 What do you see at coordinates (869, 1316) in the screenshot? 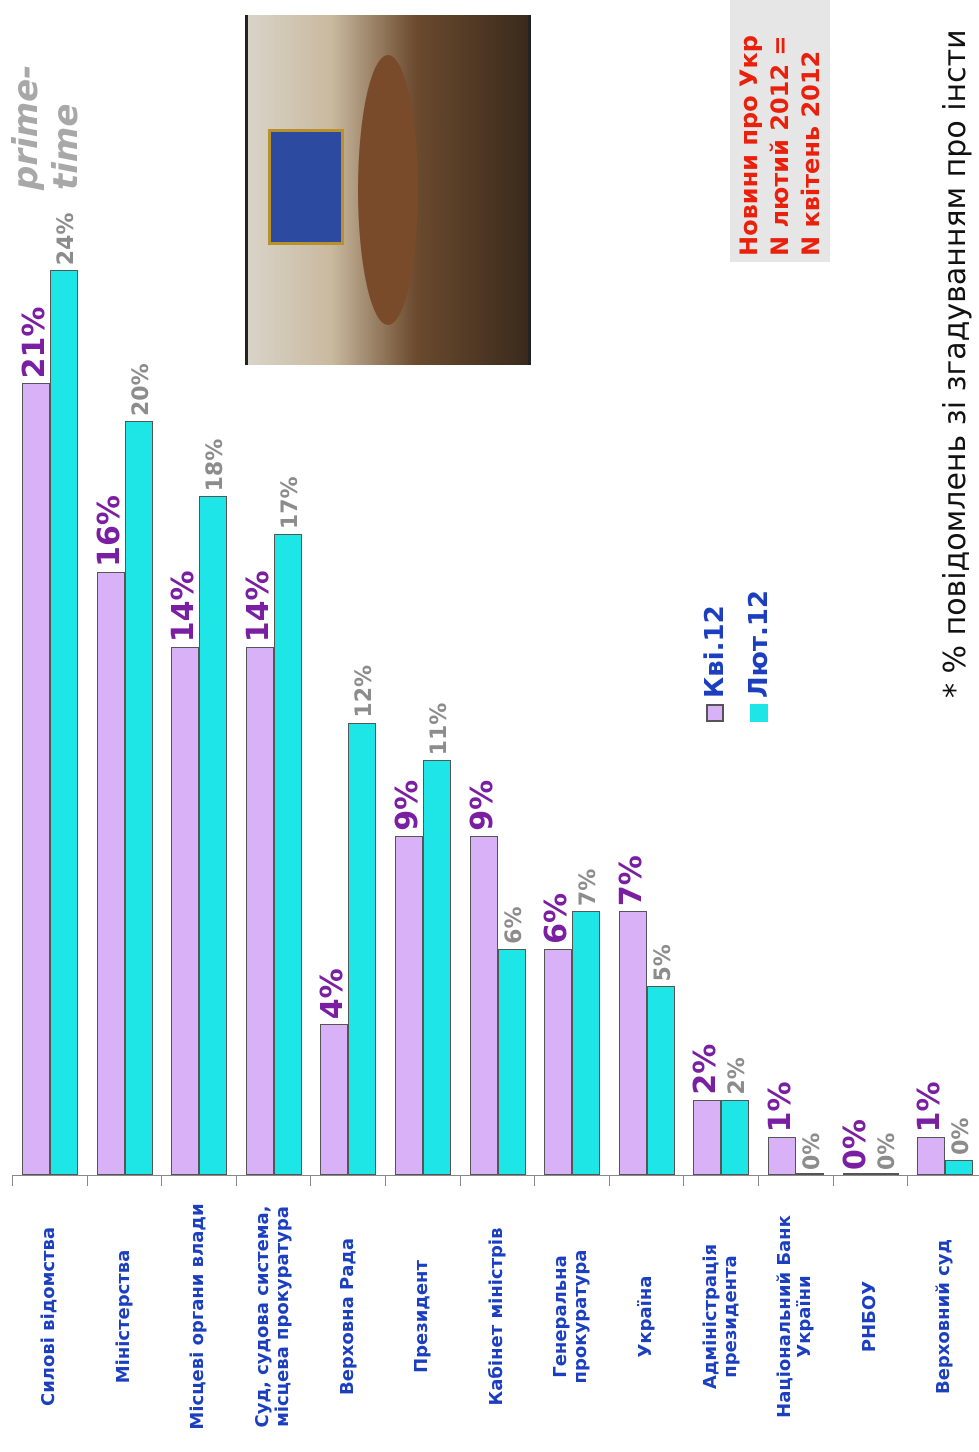
I see `category-label: РНБОУ` at bounding box center [869, 1316].